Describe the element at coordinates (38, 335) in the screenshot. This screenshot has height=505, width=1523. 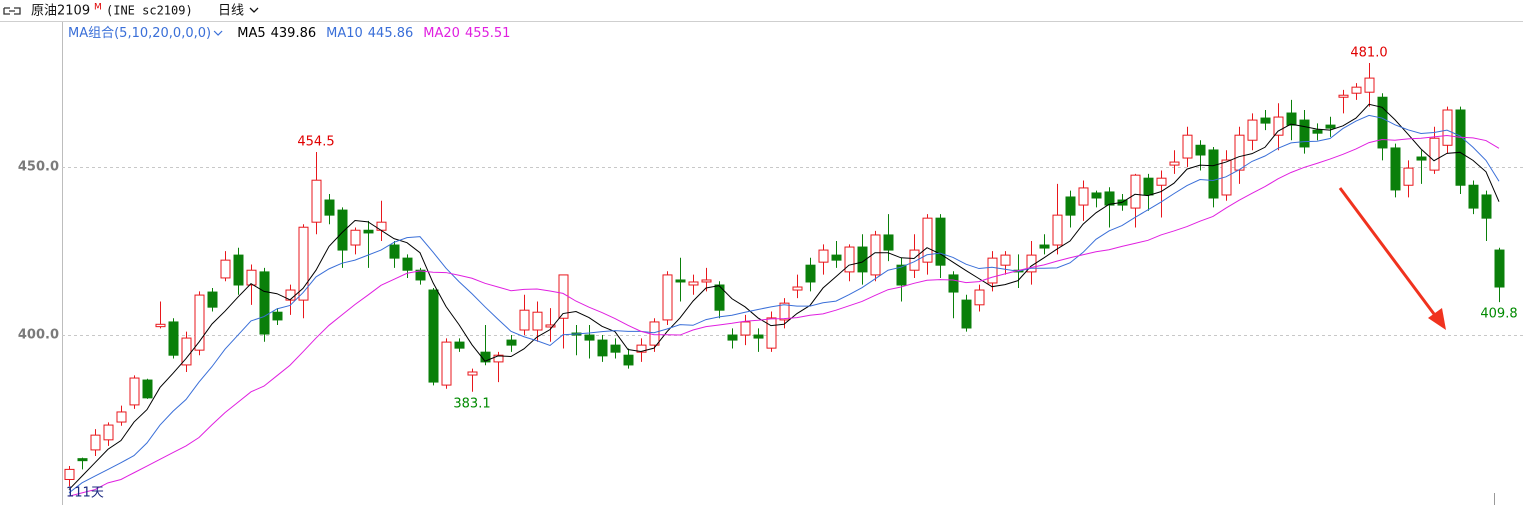
I see `y-tick-label: 400.0` at that location.